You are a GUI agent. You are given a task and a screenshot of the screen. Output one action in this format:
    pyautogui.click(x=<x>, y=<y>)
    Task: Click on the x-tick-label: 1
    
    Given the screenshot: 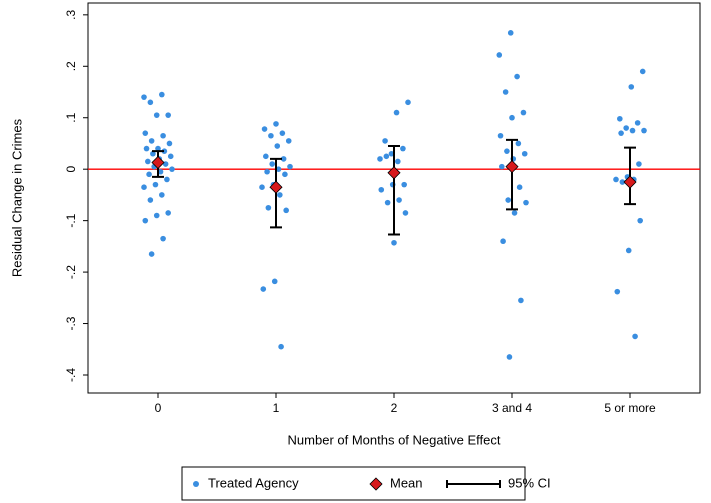 What is the action you would take?
    pyautogui.click(x=276, y=408)
    